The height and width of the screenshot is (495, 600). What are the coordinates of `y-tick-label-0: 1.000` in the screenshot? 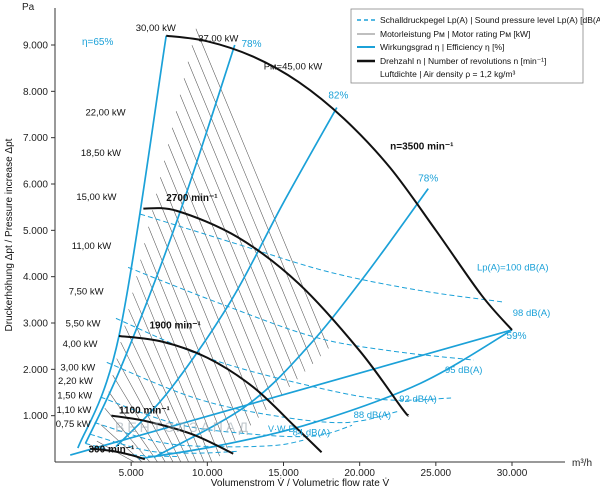 It's located at (35, 416).